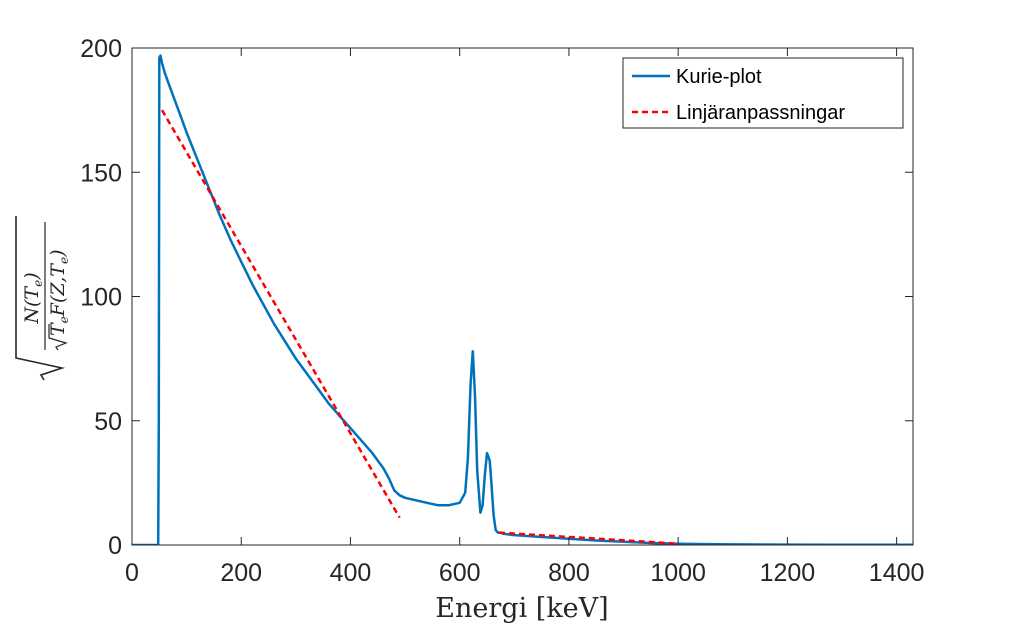 The image size is (1010, 631). Describe the element at coordinates (521, 608) in the screenshot. I see `x-axis-label: Energi [keV]` at that location.